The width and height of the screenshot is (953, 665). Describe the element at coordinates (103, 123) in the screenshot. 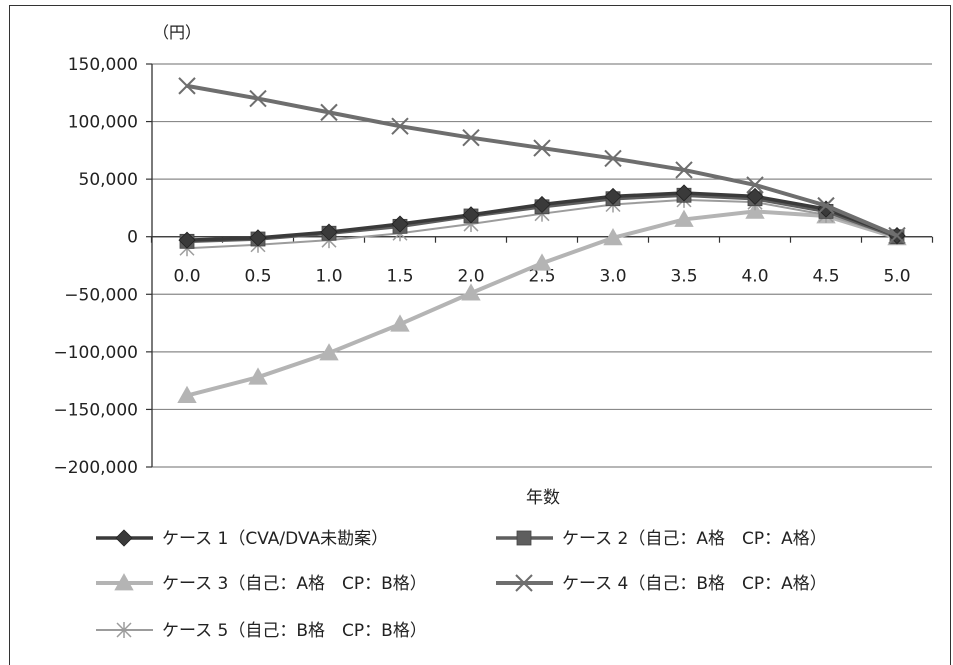

I see `y-tick-label: 100,000` at that location.